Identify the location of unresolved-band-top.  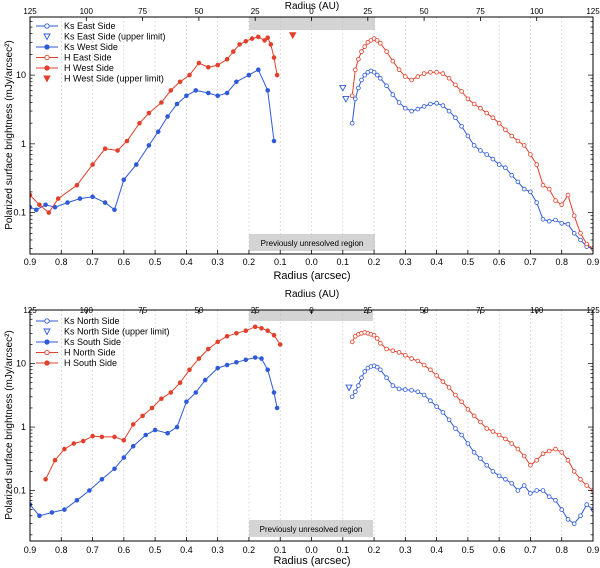
(312, 23).